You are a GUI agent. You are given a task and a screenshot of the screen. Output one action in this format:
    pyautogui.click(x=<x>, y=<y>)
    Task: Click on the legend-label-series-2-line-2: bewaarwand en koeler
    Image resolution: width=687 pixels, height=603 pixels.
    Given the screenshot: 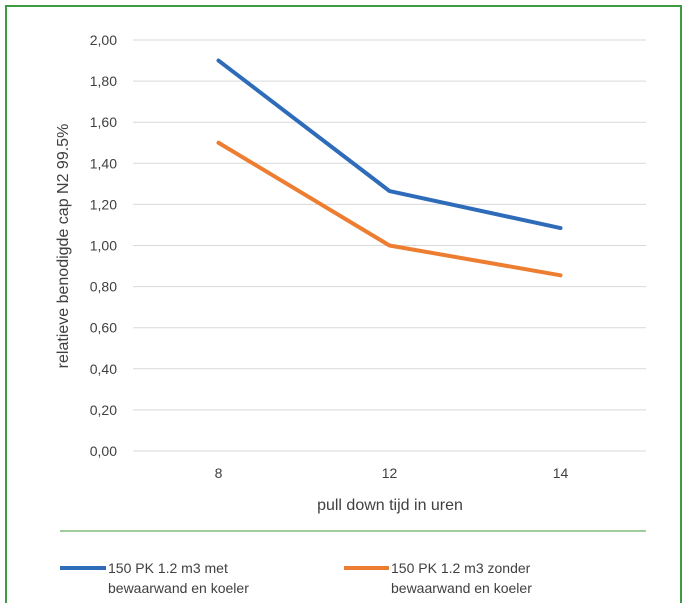 What is the action you would take?
    pyautogui.click(x=461, y=588)
    